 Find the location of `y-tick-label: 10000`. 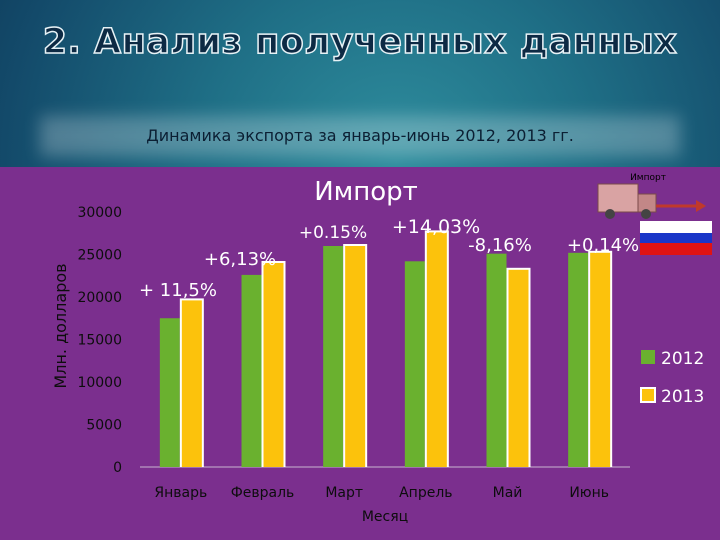

y-tick-label: 10000 is located at coordinates (99, 383).